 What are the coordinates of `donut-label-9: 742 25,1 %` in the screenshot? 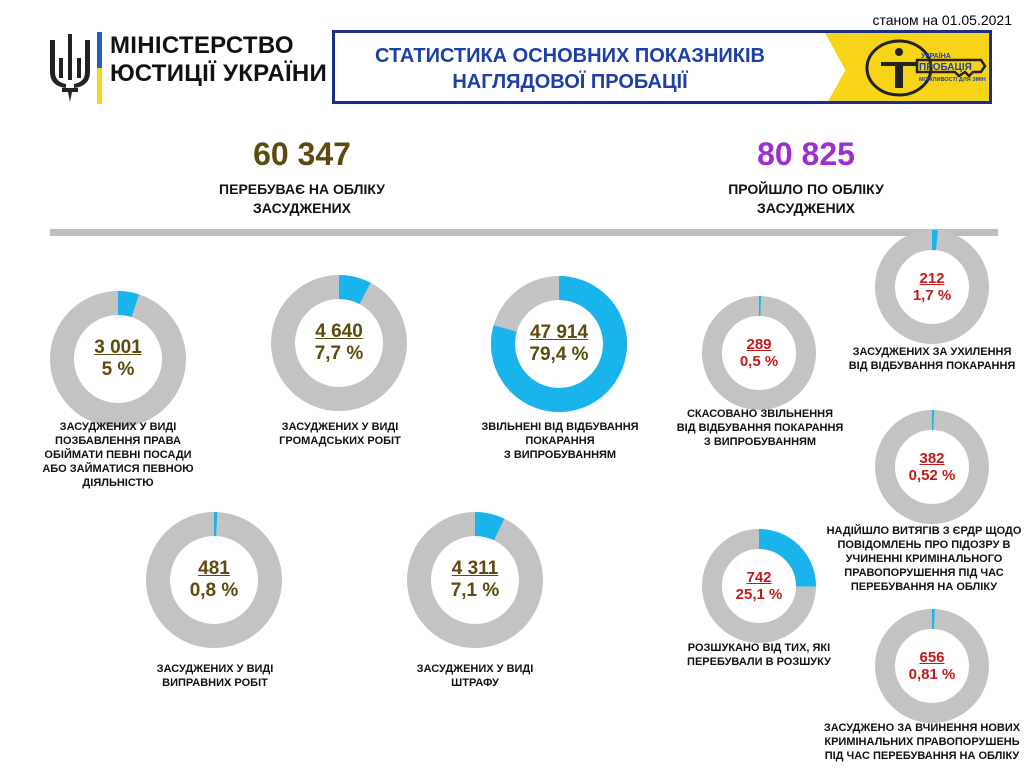 It's located at (759, 586).